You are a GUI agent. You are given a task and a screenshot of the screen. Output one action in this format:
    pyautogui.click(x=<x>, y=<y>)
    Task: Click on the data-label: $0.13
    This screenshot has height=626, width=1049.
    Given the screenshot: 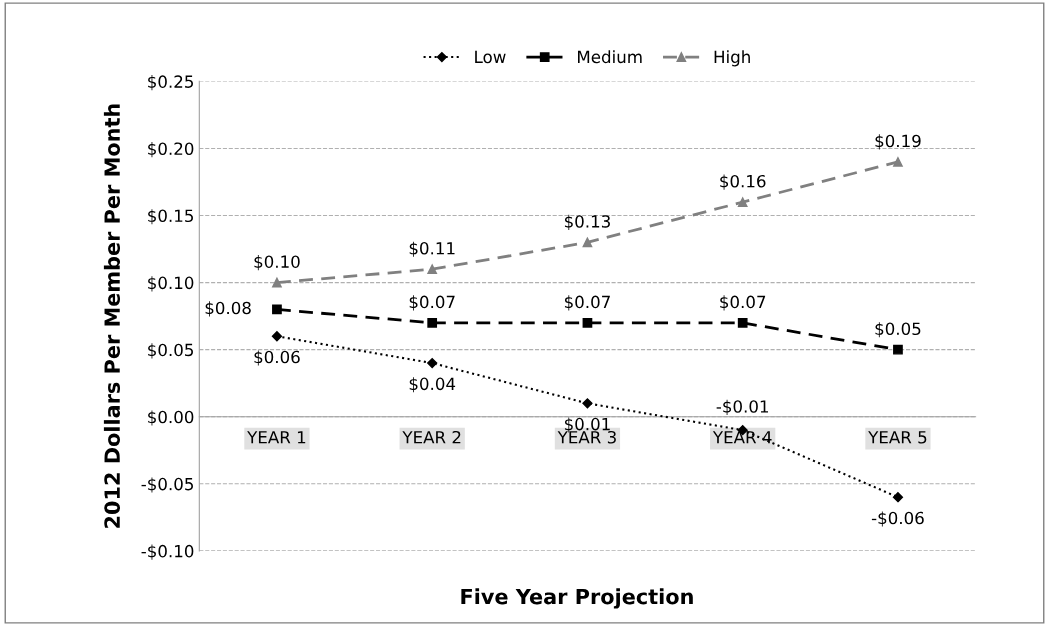 What is the action you would take?
    pyautogui.click(x=587, y=222)
    